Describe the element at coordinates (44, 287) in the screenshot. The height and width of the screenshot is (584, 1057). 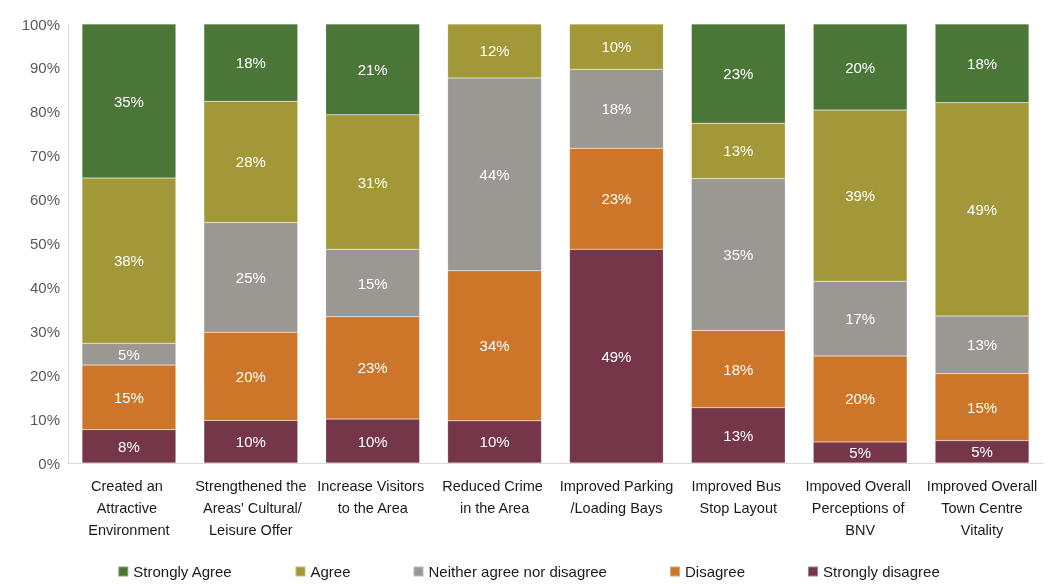
I see `y-tick-label: 40%` at that location.